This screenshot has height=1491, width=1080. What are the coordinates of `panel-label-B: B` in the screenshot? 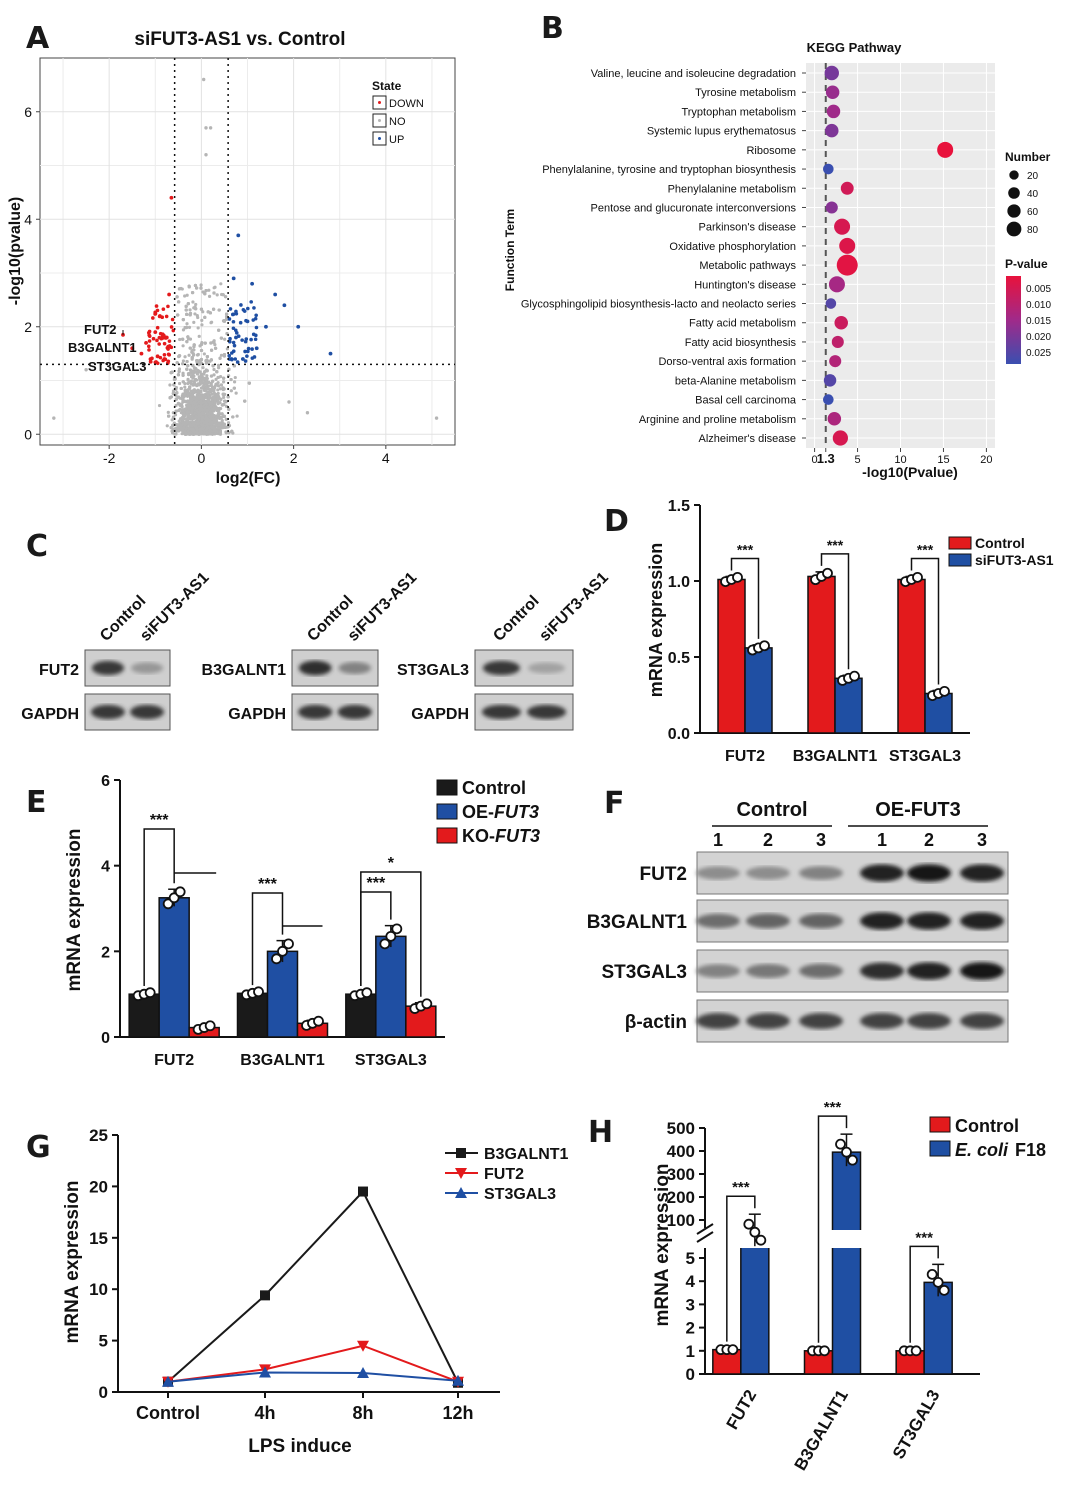 It's located at (552, 28).